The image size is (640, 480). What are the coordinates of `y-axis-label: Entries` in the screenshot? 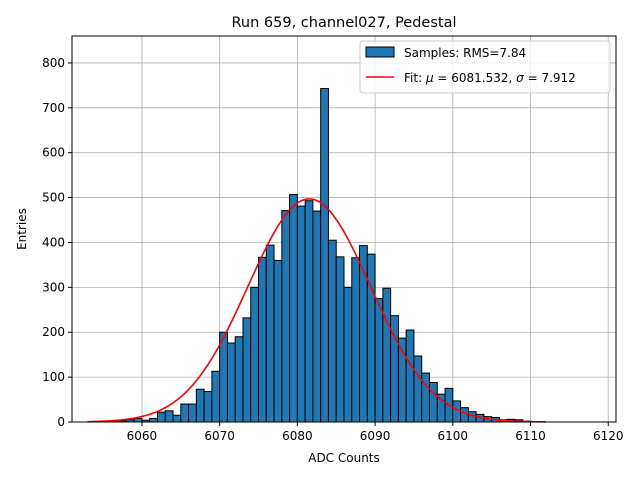 It's located at (22, 229).